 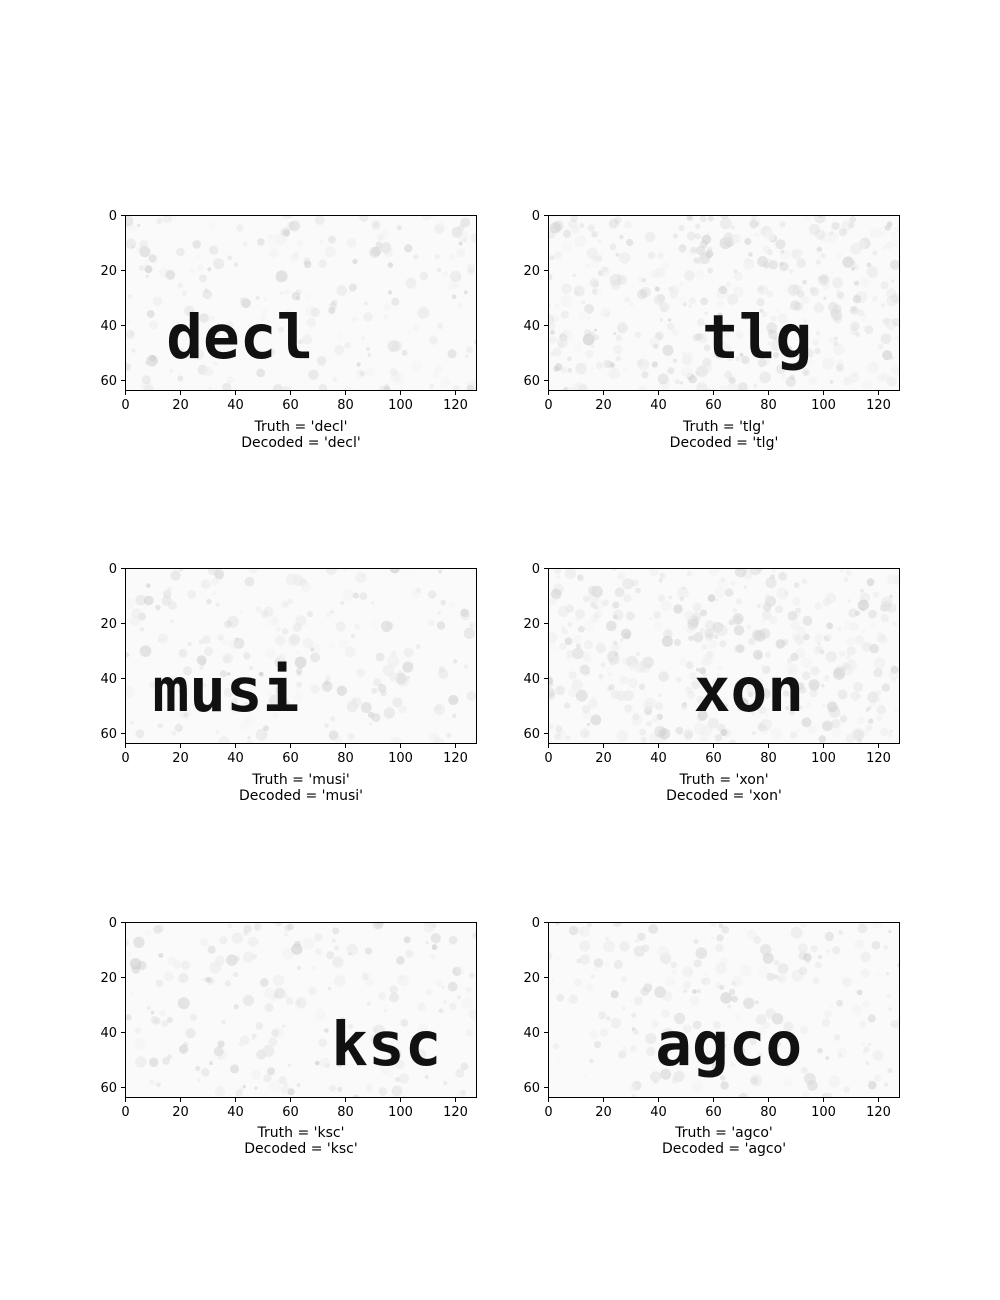 What do you see at coordinates (239, 337) in the screenshot?
I see `captcha-word: decl` at bounding box center [239, 337].